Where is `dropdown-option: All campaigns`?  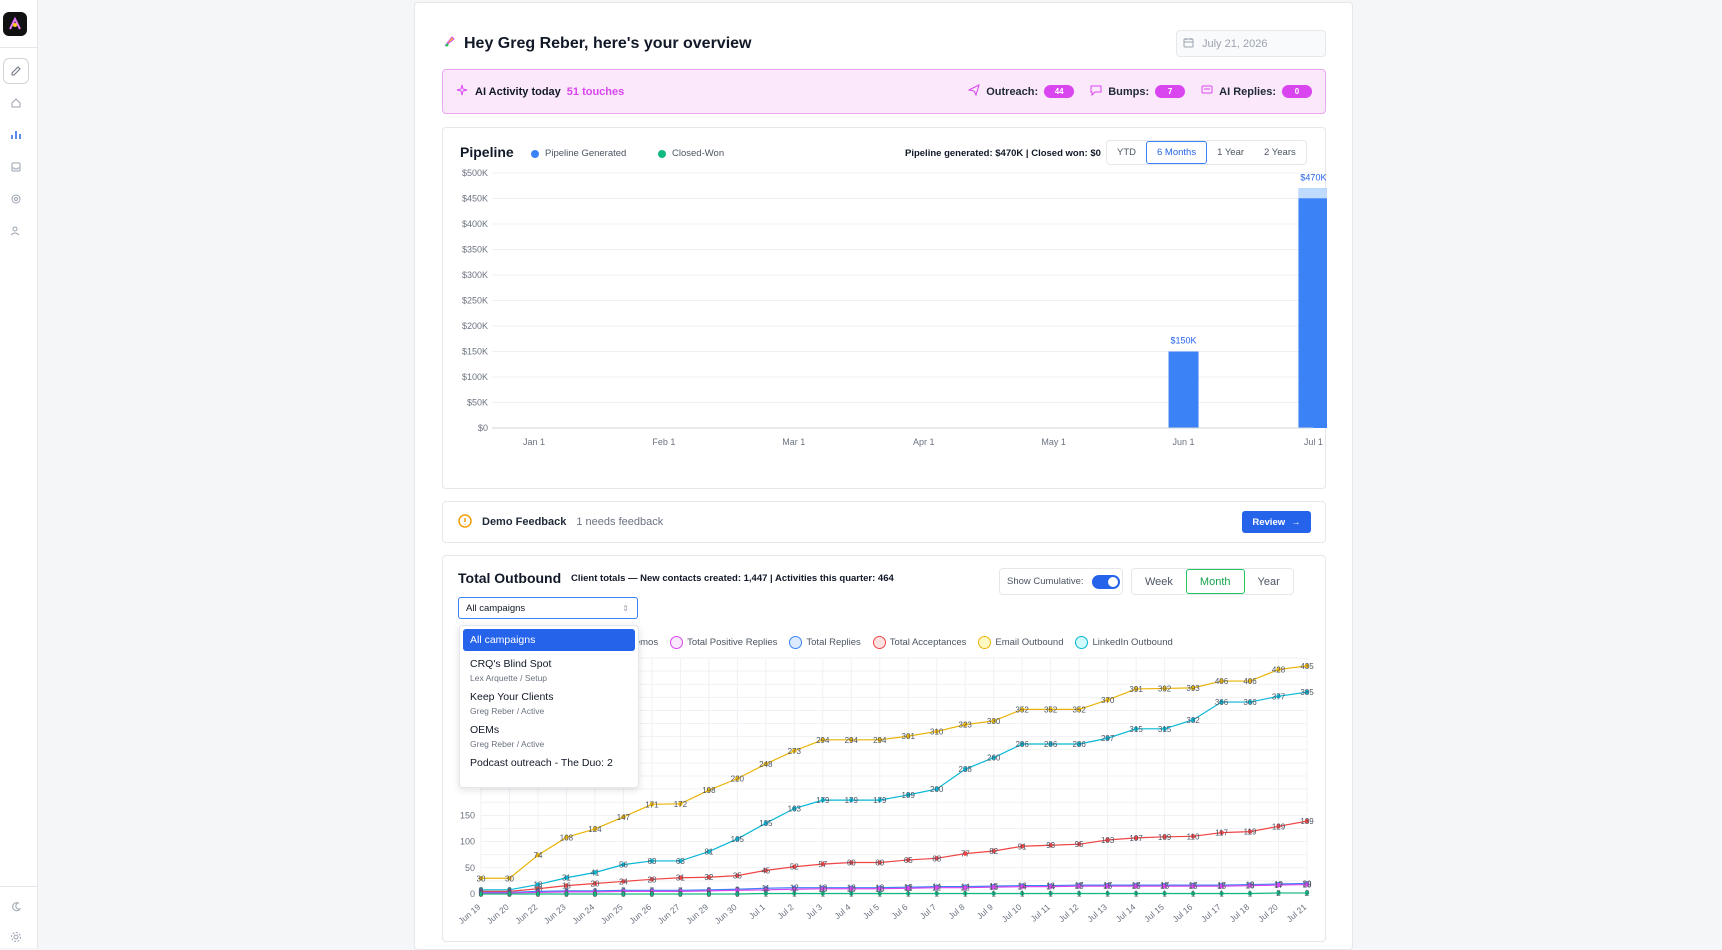 dropdown-option: All campaigns is located at coordinates (549, 640).